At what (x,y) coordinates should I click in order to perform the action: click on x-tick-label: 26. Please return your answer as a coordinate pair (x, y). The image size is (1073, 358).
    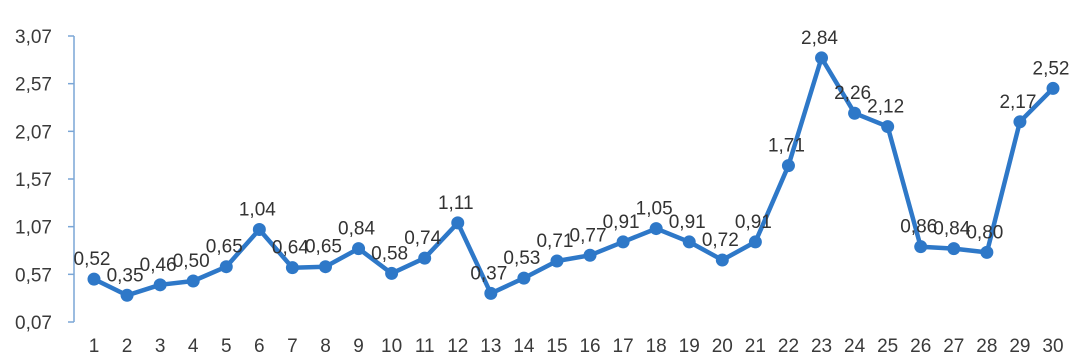
    Looking at the image, I should click on (920, 346).